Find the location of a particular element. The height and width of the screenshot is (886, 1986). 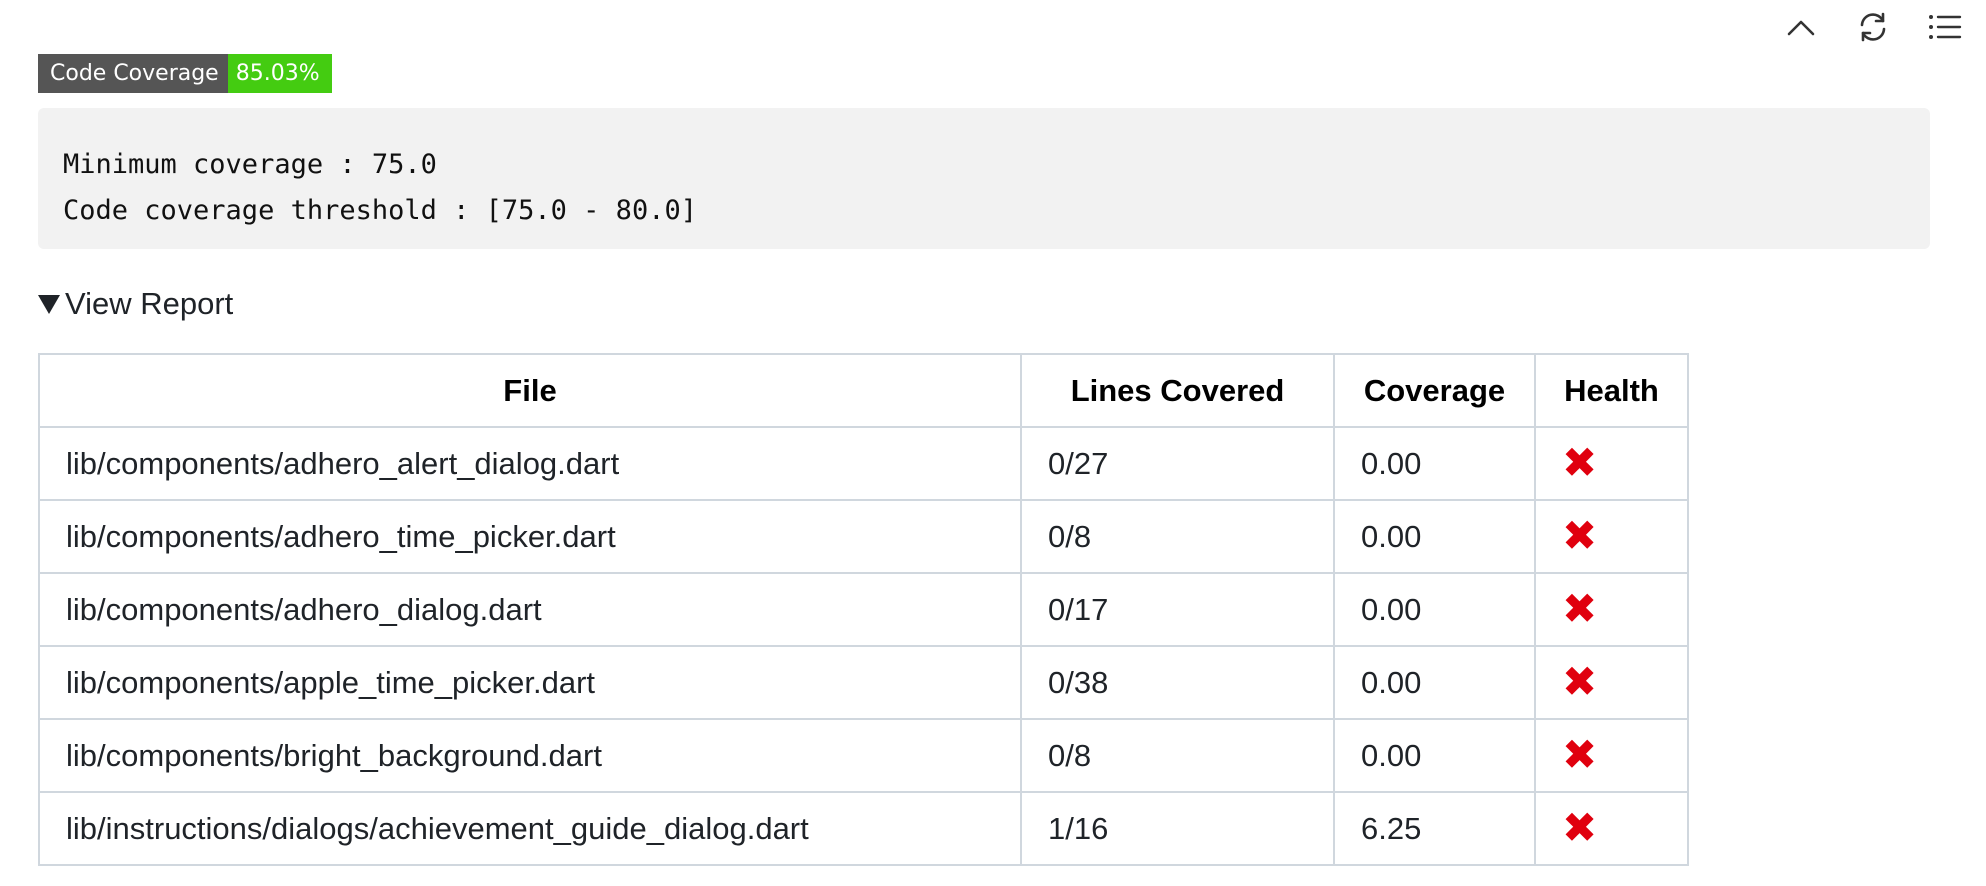

header-lines-covered: Lines Covered is located at coordinates (1177, 390).